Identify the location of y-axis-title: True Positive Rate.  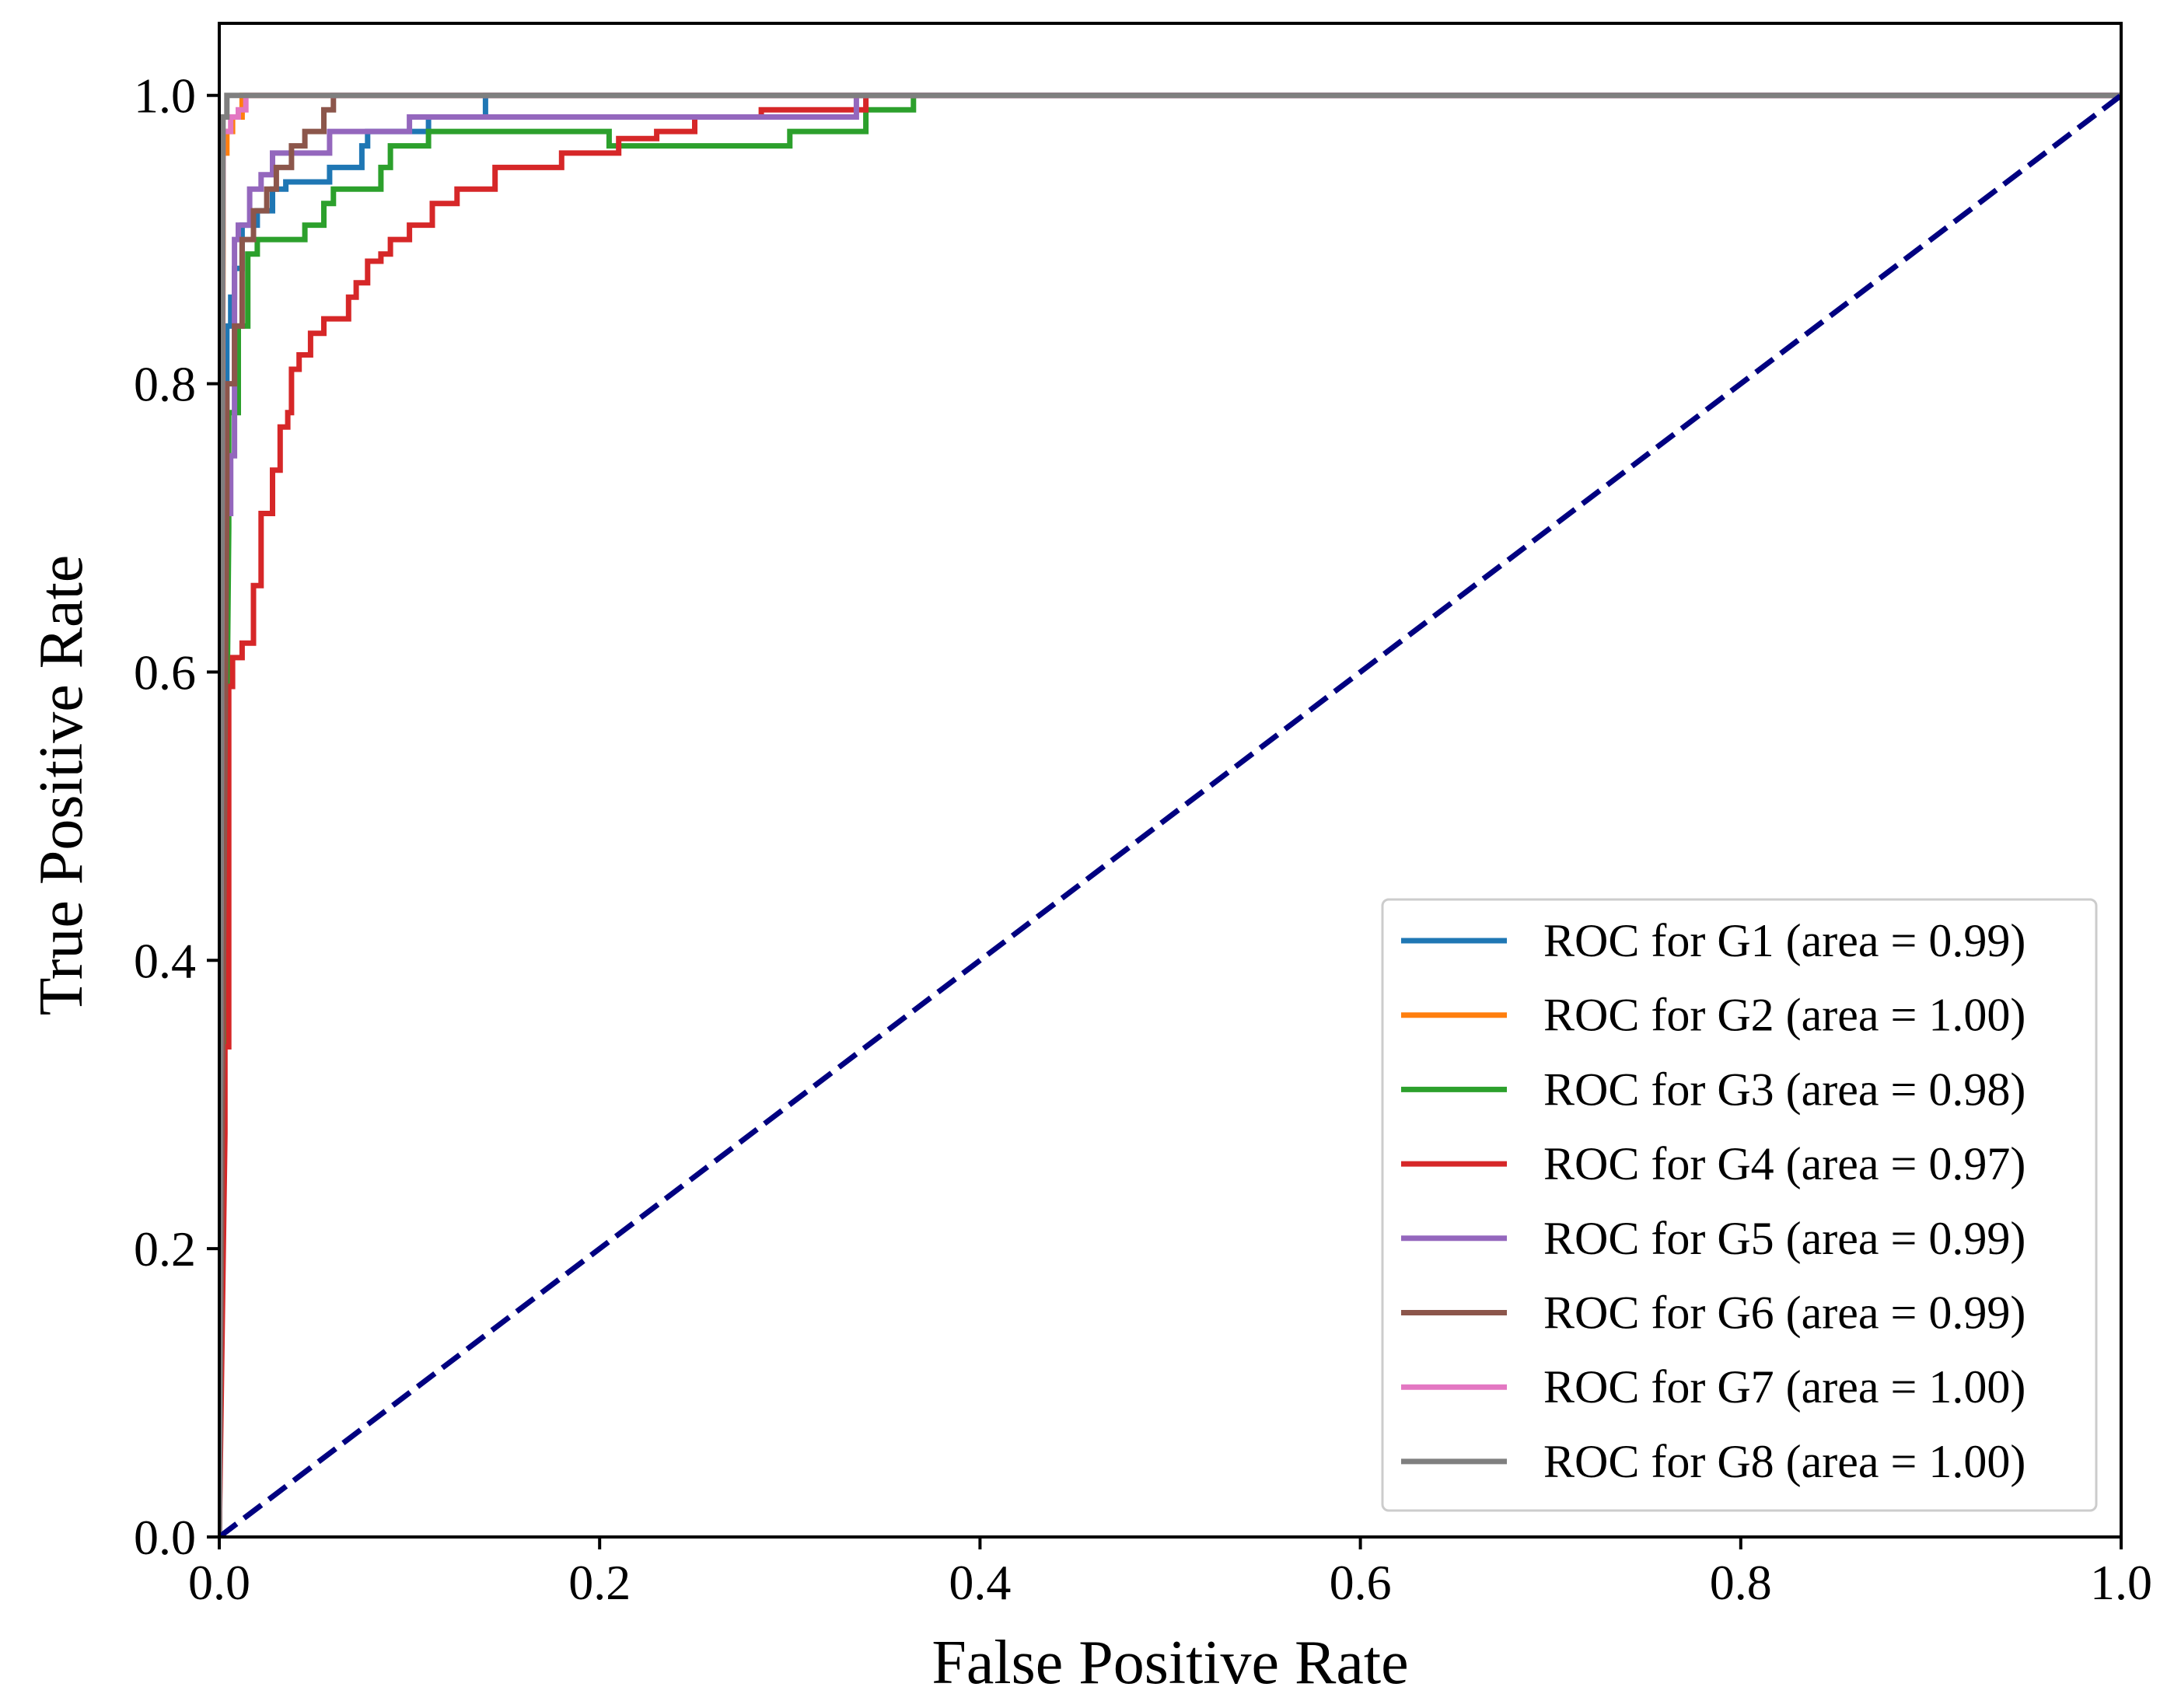
(61, 785).